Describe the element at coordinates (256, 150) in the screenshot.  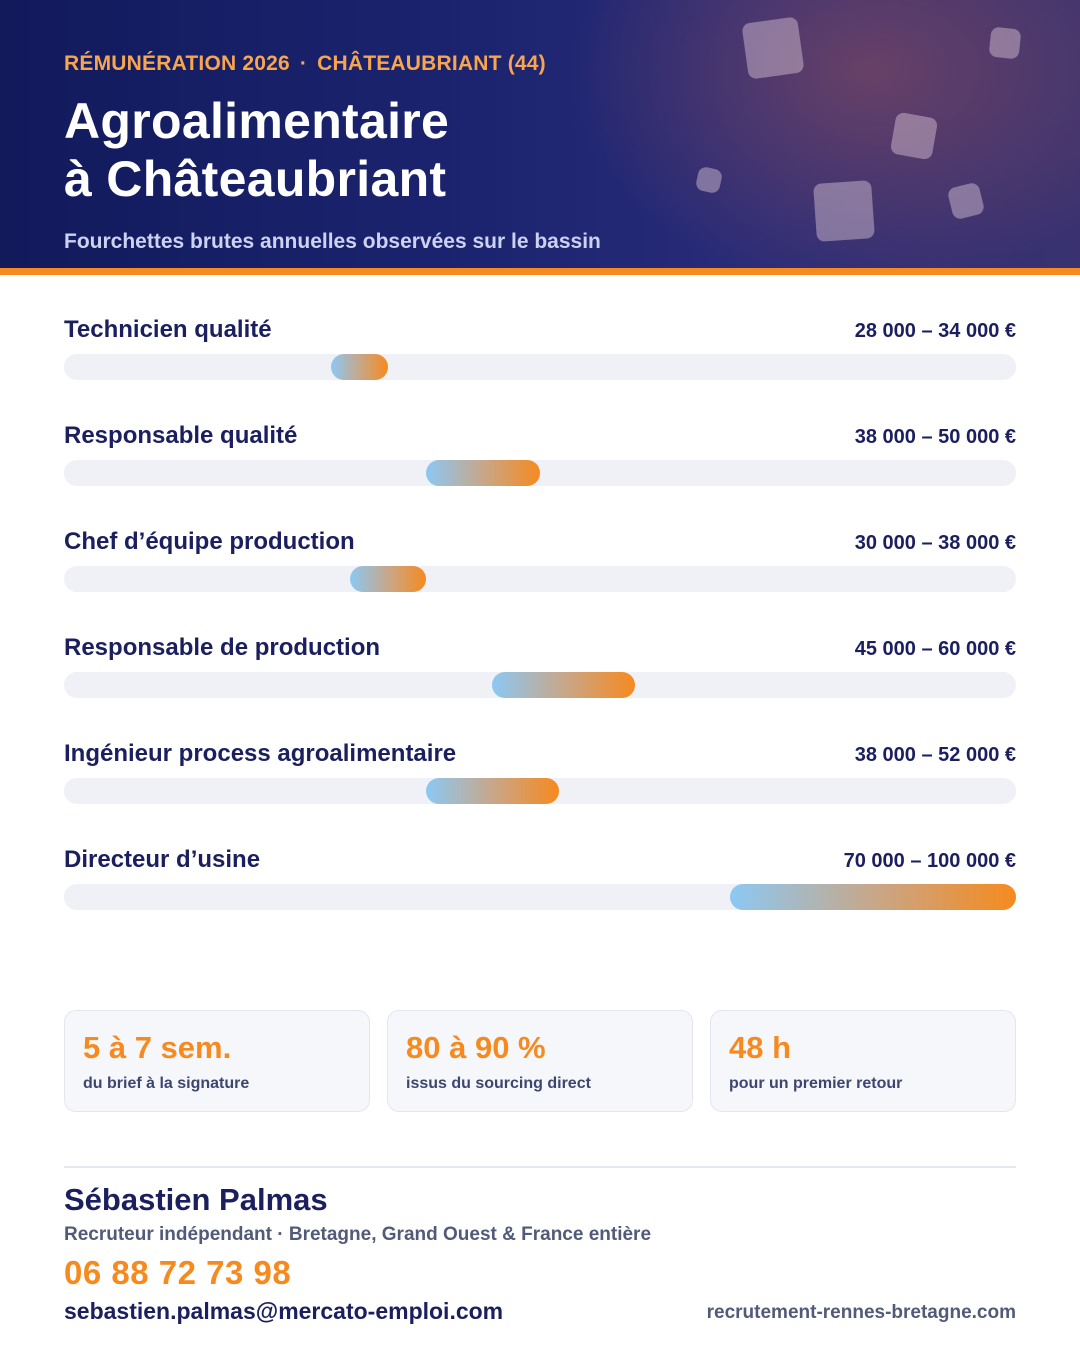
I see `page-title: Agroalimentaire à Châteaubriant` at that location.